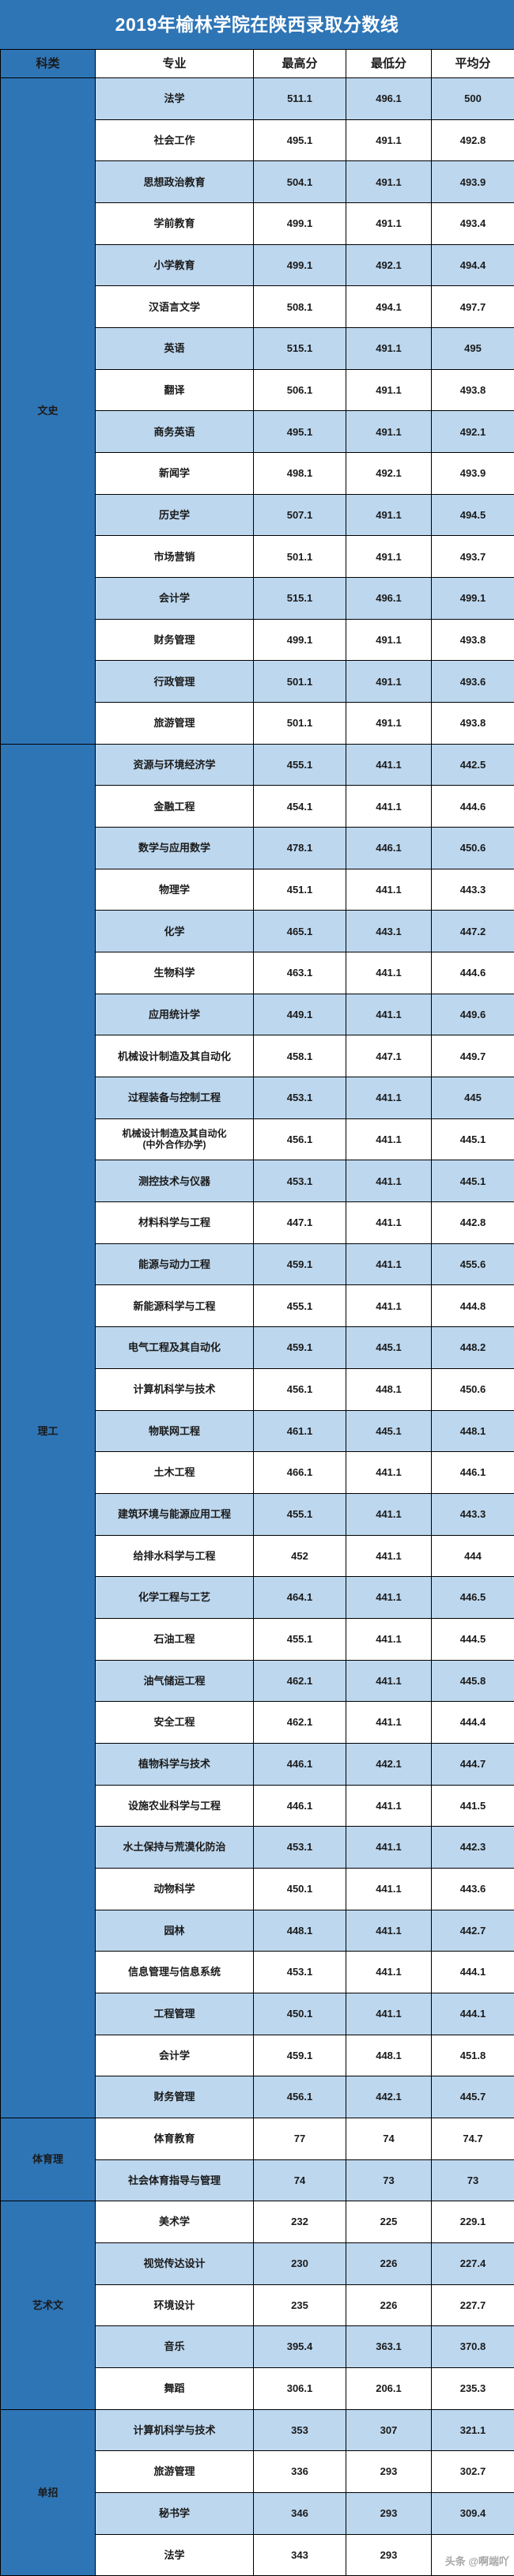  What do you see at coordinates (174, 432) in the screenshot?
I see `major-cell: 商务英语` at bounding box center [174, 432].